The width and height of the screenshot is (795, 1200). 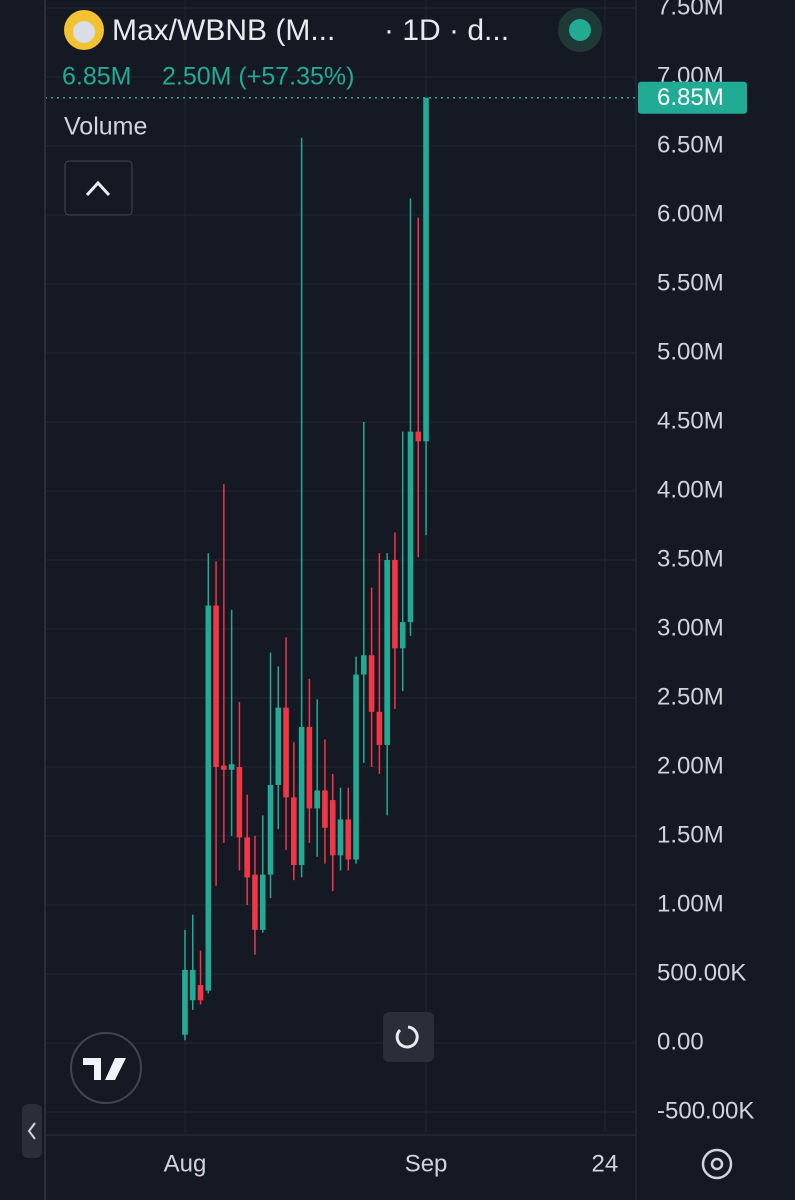 What do you see at coordinates (690, 213) in the screenshot?
I see `y-tick-label: 6.00M` at bounding box center [690, 213].